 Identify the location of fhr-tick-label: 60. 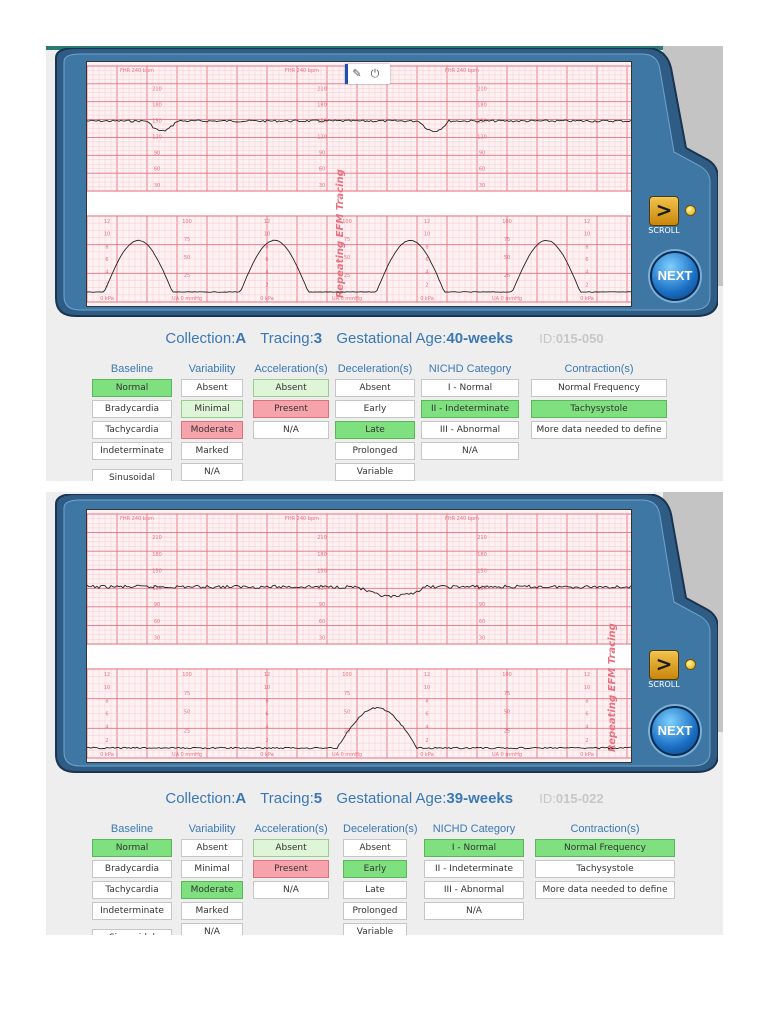
(157, 170).